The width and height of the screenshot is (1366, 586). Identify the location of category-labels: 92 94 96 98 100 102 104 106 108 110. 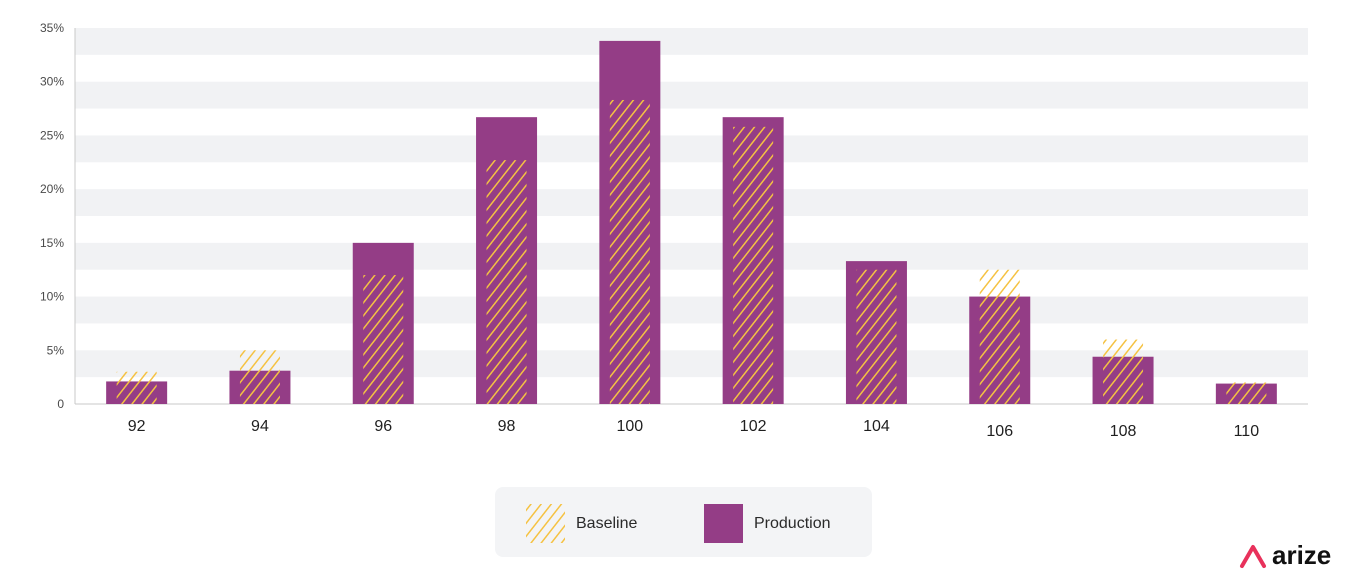
(693, 429).